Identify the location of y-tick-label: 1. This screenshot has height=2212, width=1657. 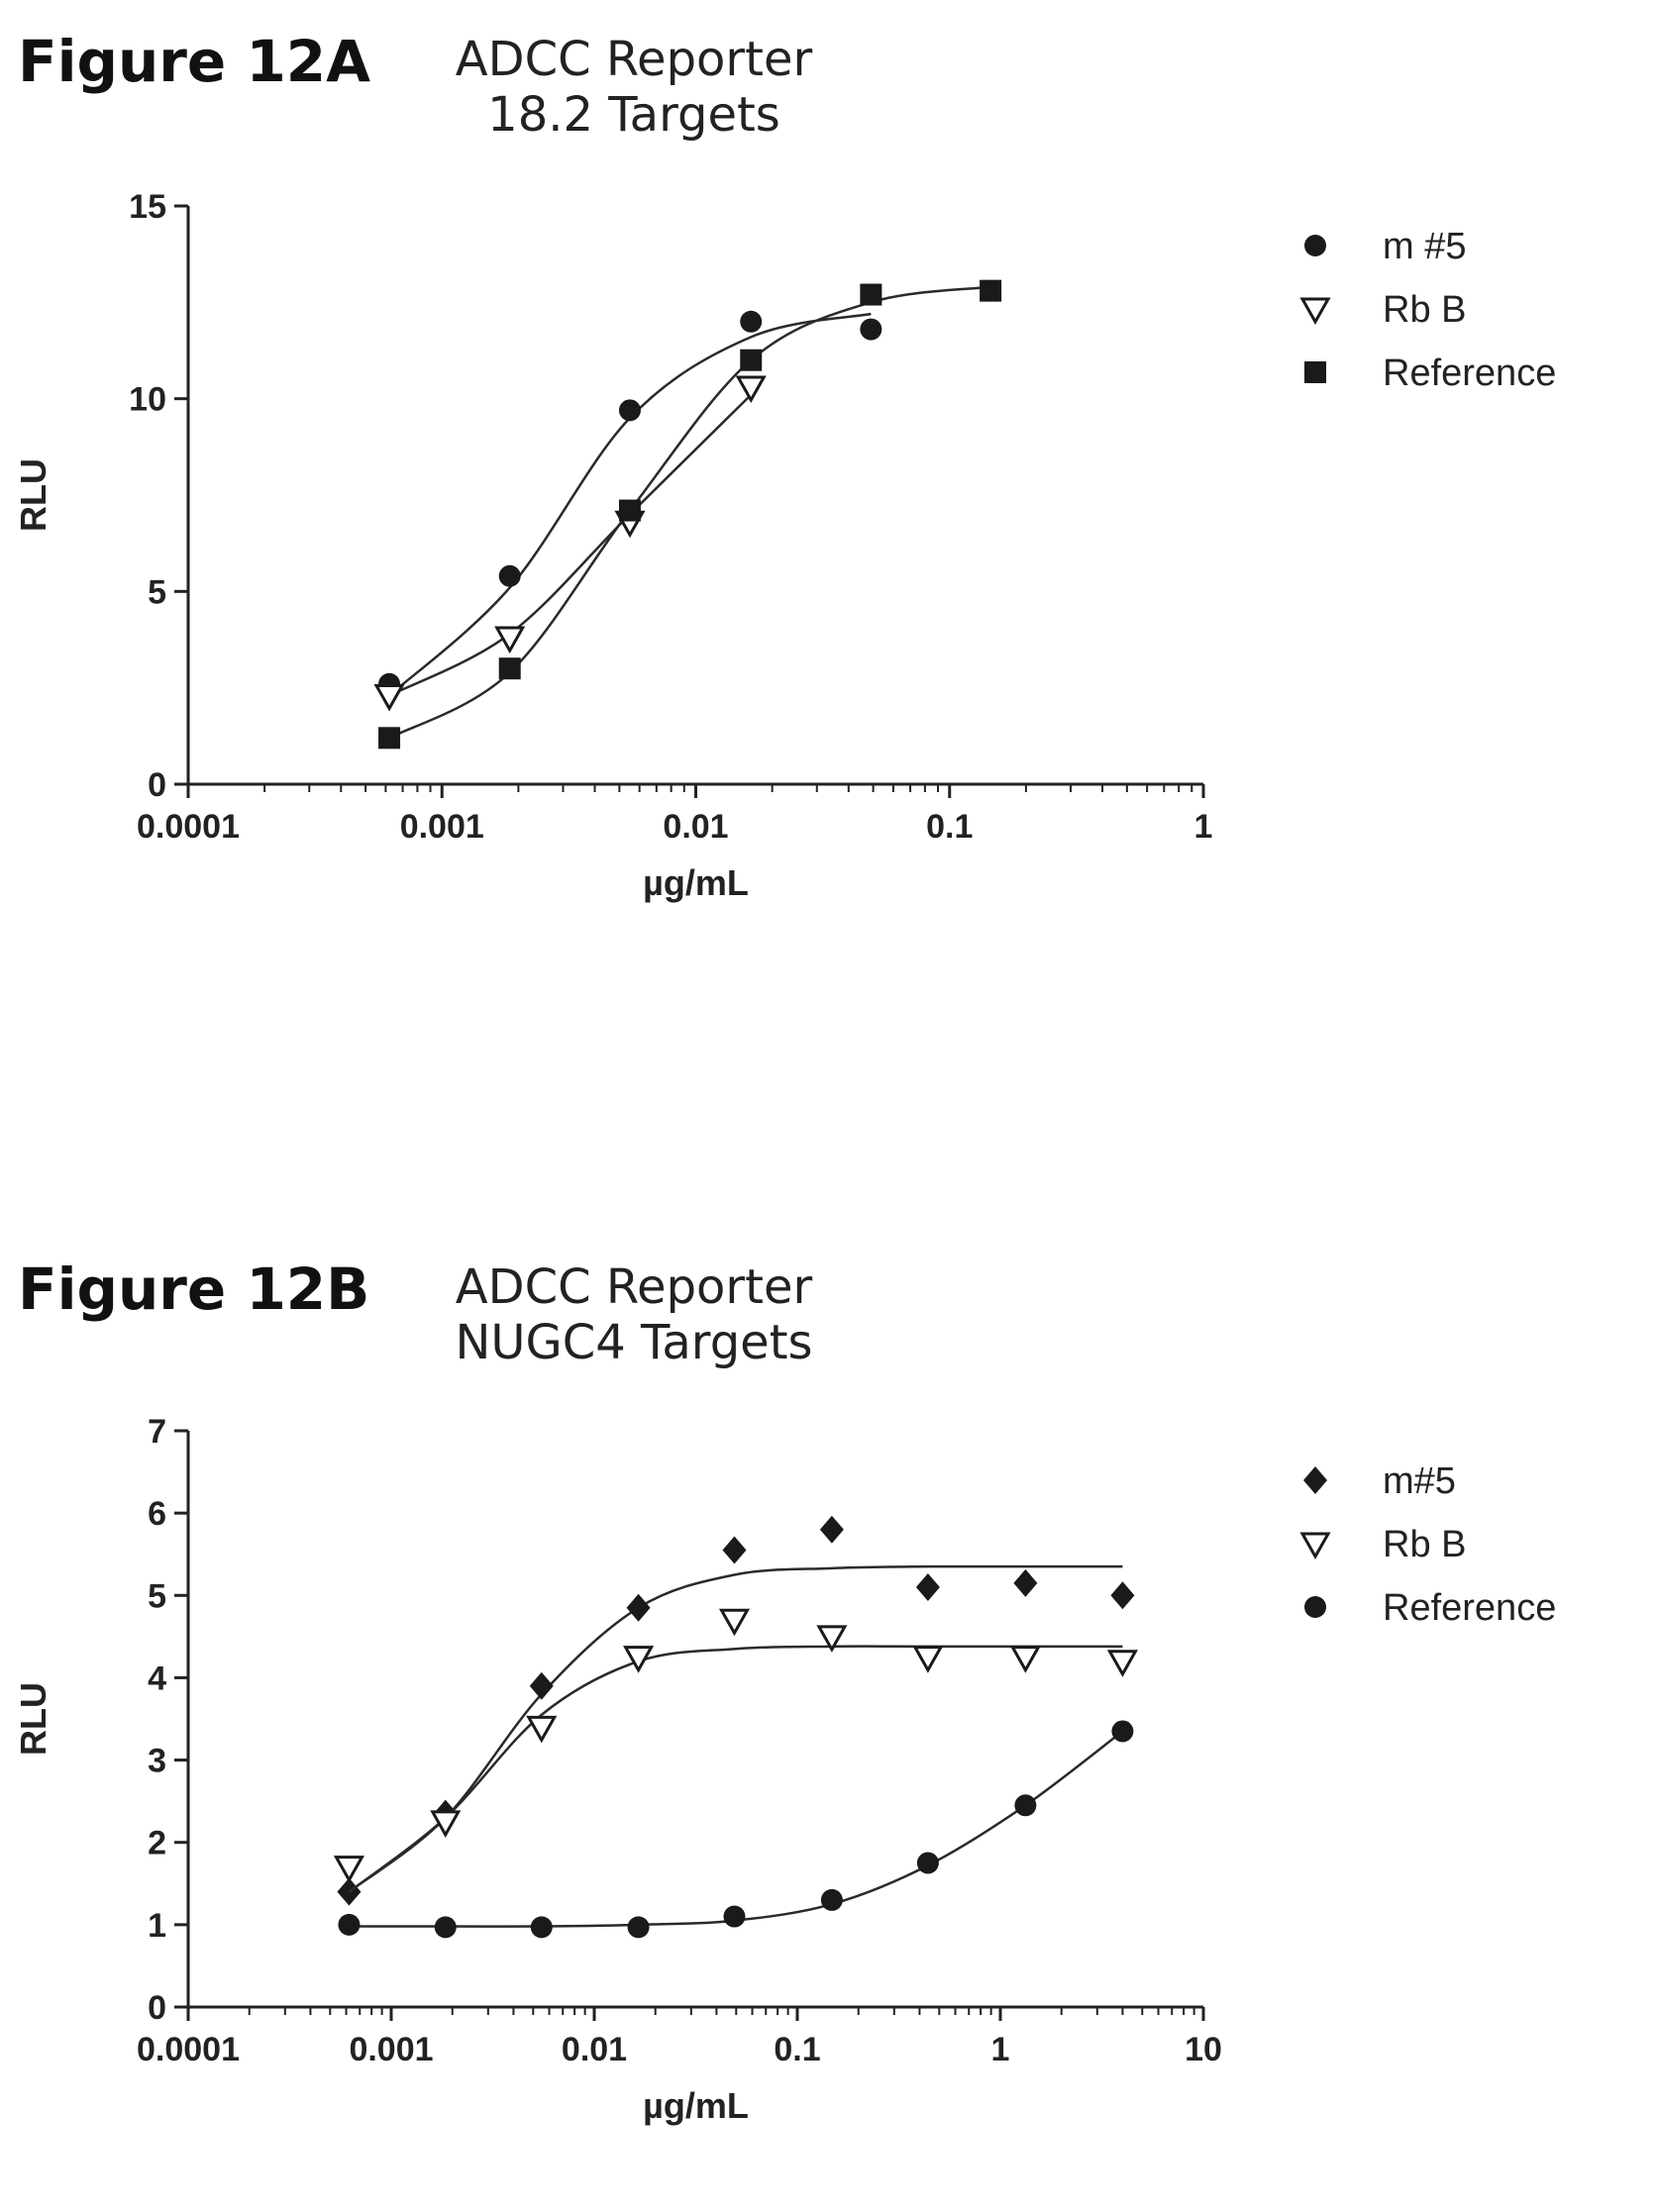
(157, 1926).